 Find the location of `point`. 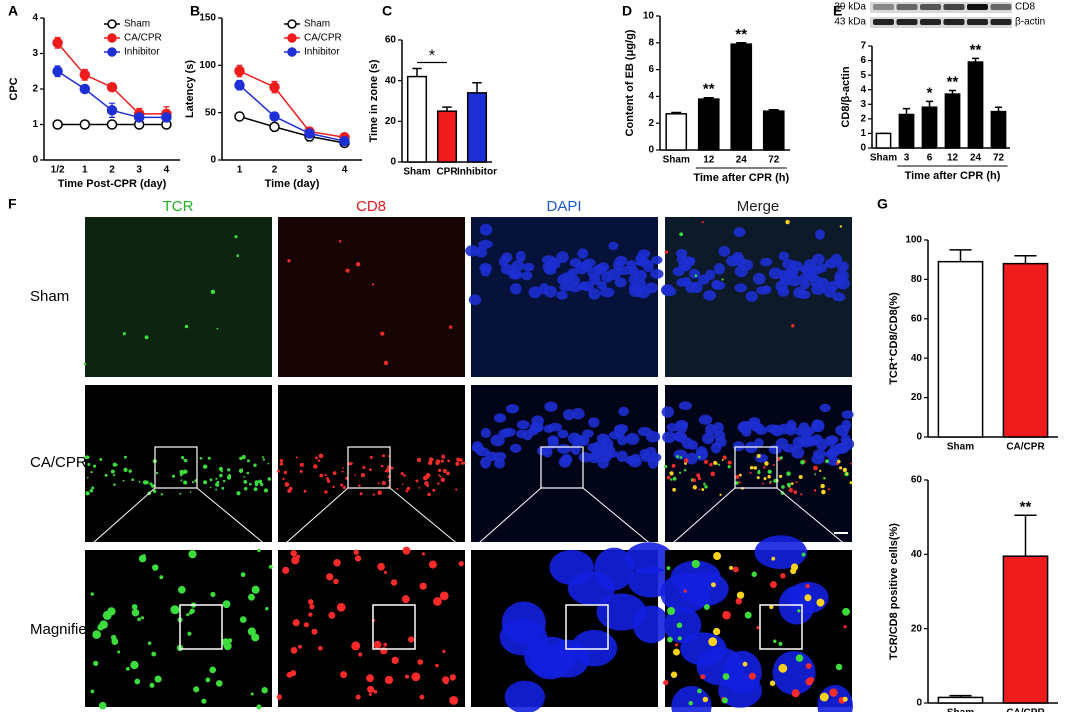

point is located at coordinates (57, 43).